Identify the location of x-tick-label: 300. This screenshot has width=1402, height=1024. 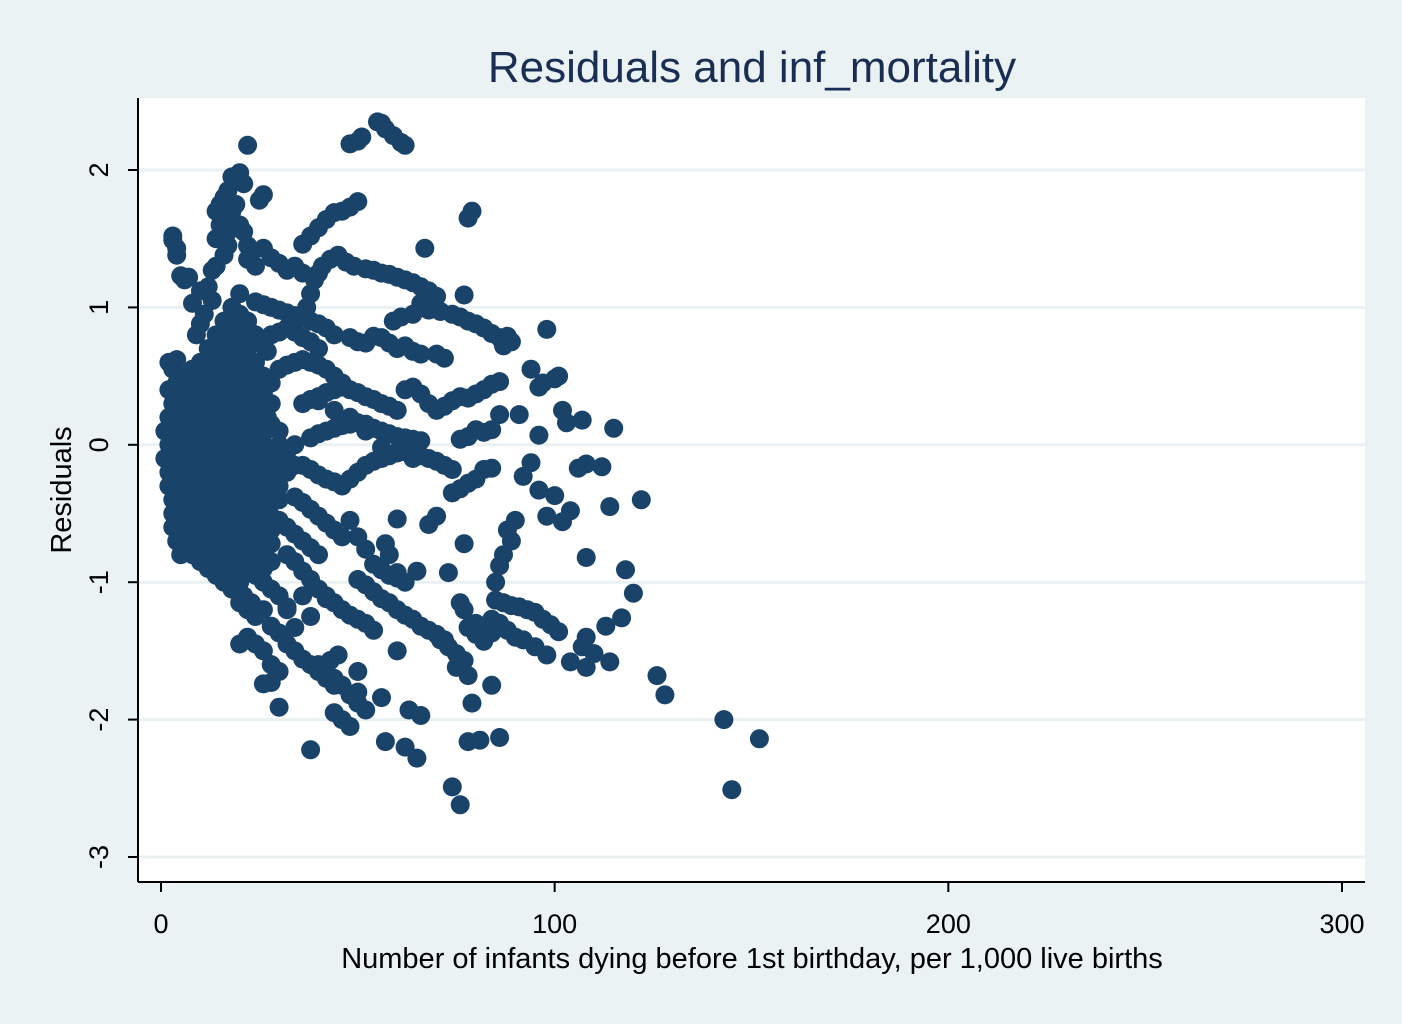
(1341, 924).